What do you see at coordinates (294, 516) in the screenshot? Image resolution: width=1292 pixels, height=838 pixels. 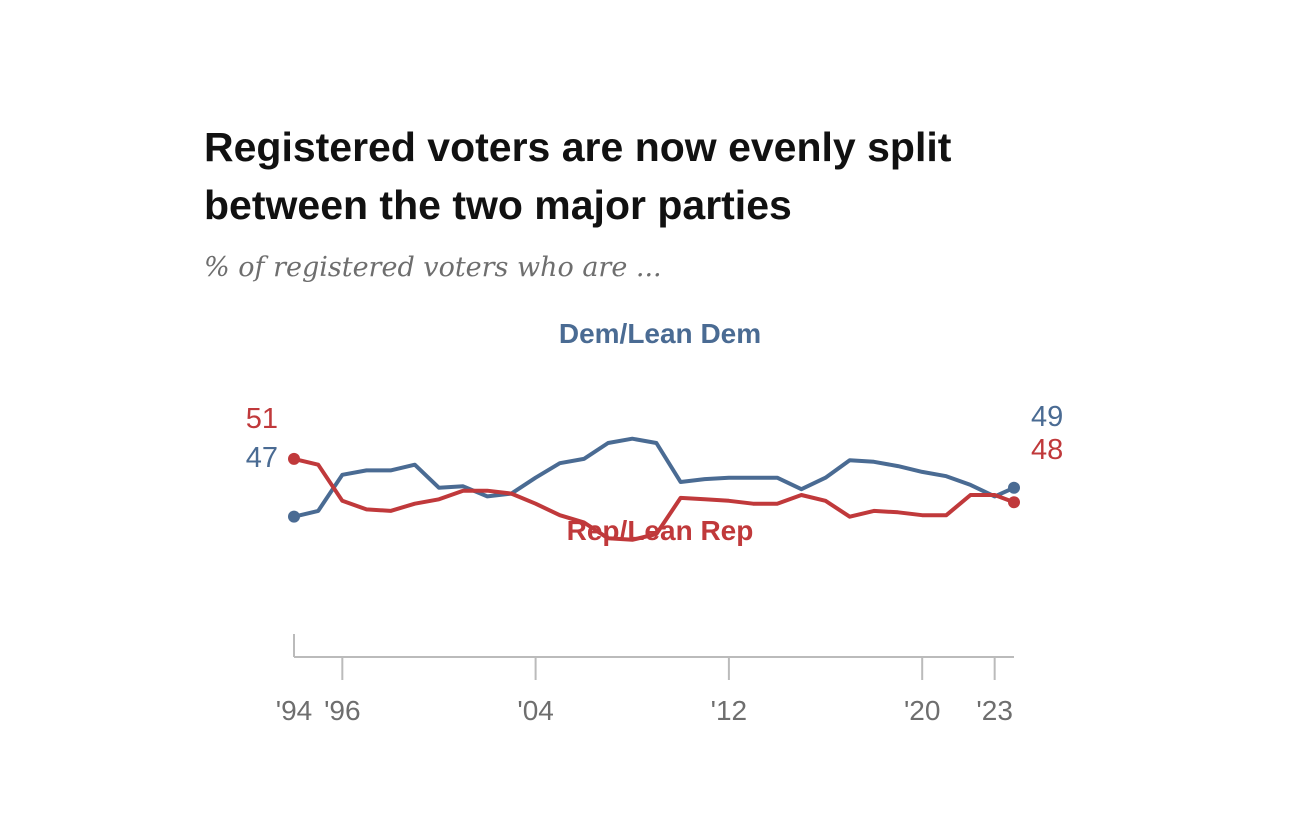 I see `series-point-dem-start` at bounding box center [294, 516].